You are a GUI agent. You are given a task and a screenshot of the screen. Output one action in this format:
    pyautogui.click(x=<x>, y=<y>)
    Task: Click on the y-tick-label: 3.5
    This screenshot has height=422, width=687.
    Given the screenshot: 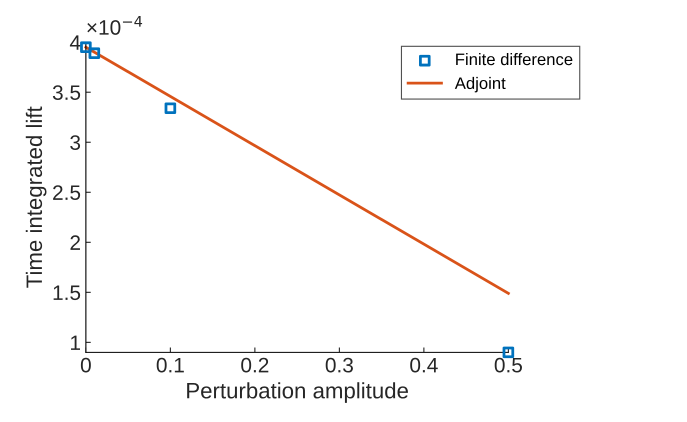 What is the action you would take?
    pyautogui.click(x=66, y=92)
    